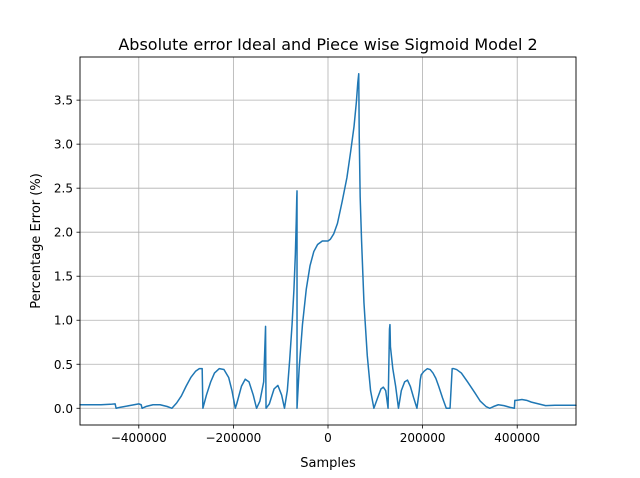 The height and width of the screenshot is (478, 640). I want to click on y-tick-label: 1.5, so click(63, 277).